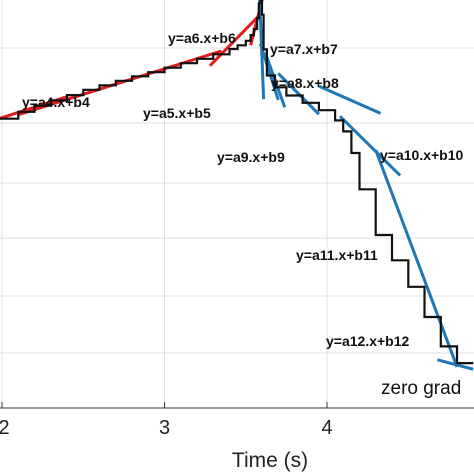  What do you see at coordinates (164, 428) in the screenshot?
I see `x-tick-label: 3` at bounding box center [164, 428].